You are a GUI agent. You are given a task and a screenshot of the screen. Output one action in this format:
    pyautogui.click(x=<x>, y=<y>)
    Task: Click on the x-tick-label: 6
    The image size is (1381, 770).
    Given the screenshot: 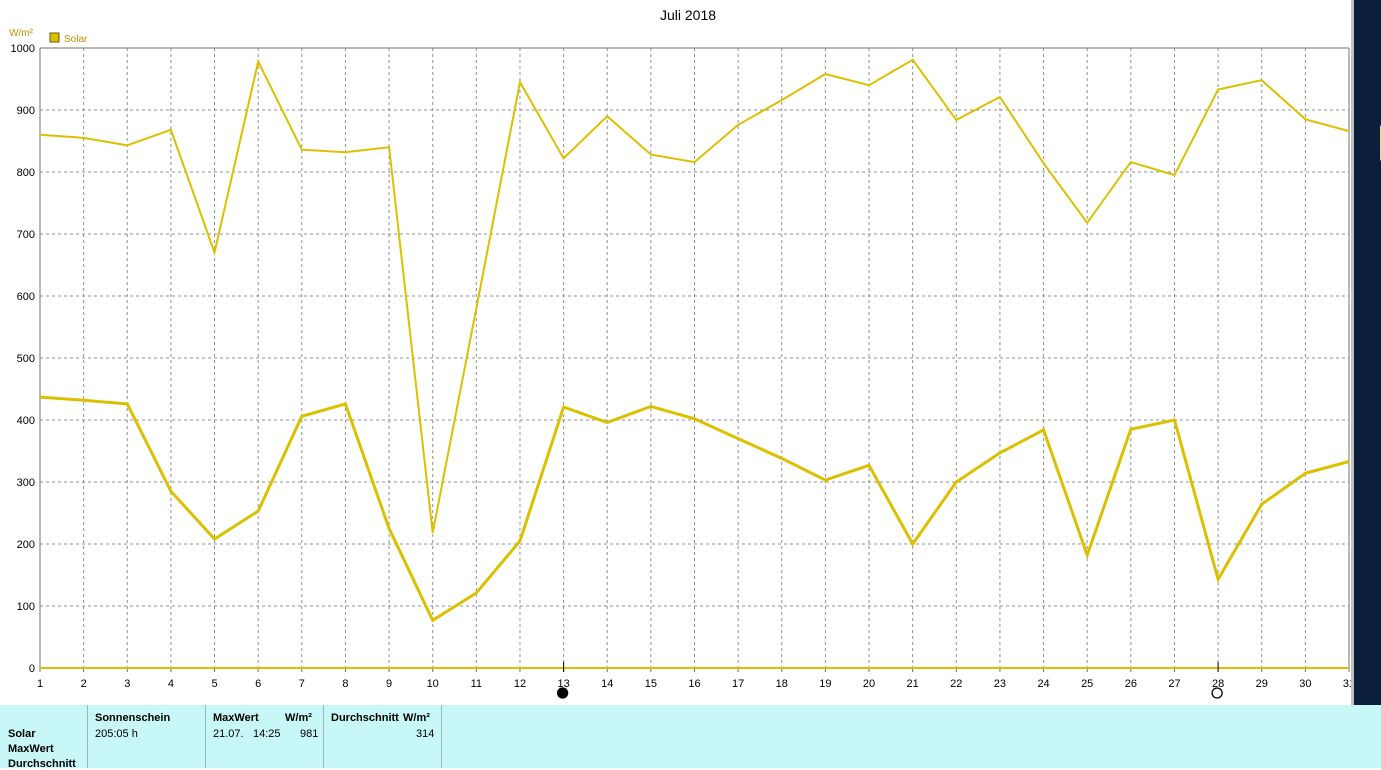 What is the action you would take?
    pyautogui.click(x=258, y=684)
    